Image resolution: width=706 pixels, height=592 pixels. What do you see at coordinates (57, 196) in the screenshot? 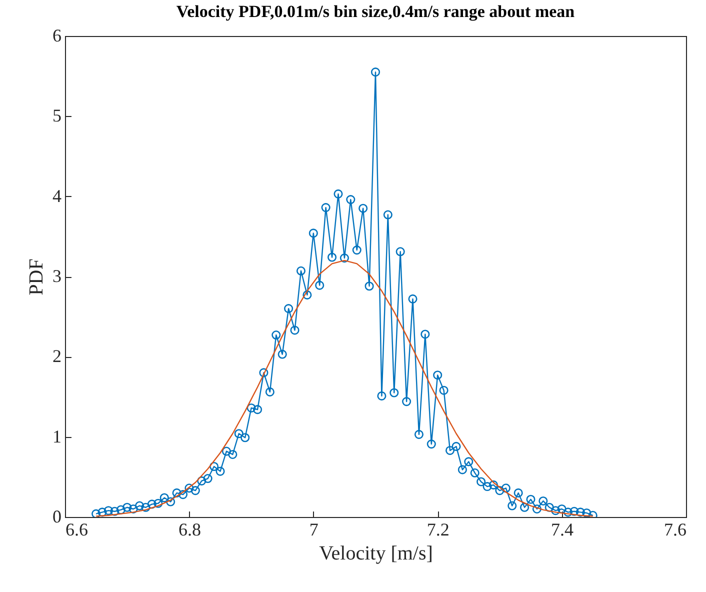
I see `y-tick-label: 4` at bounding box center [57, 196].